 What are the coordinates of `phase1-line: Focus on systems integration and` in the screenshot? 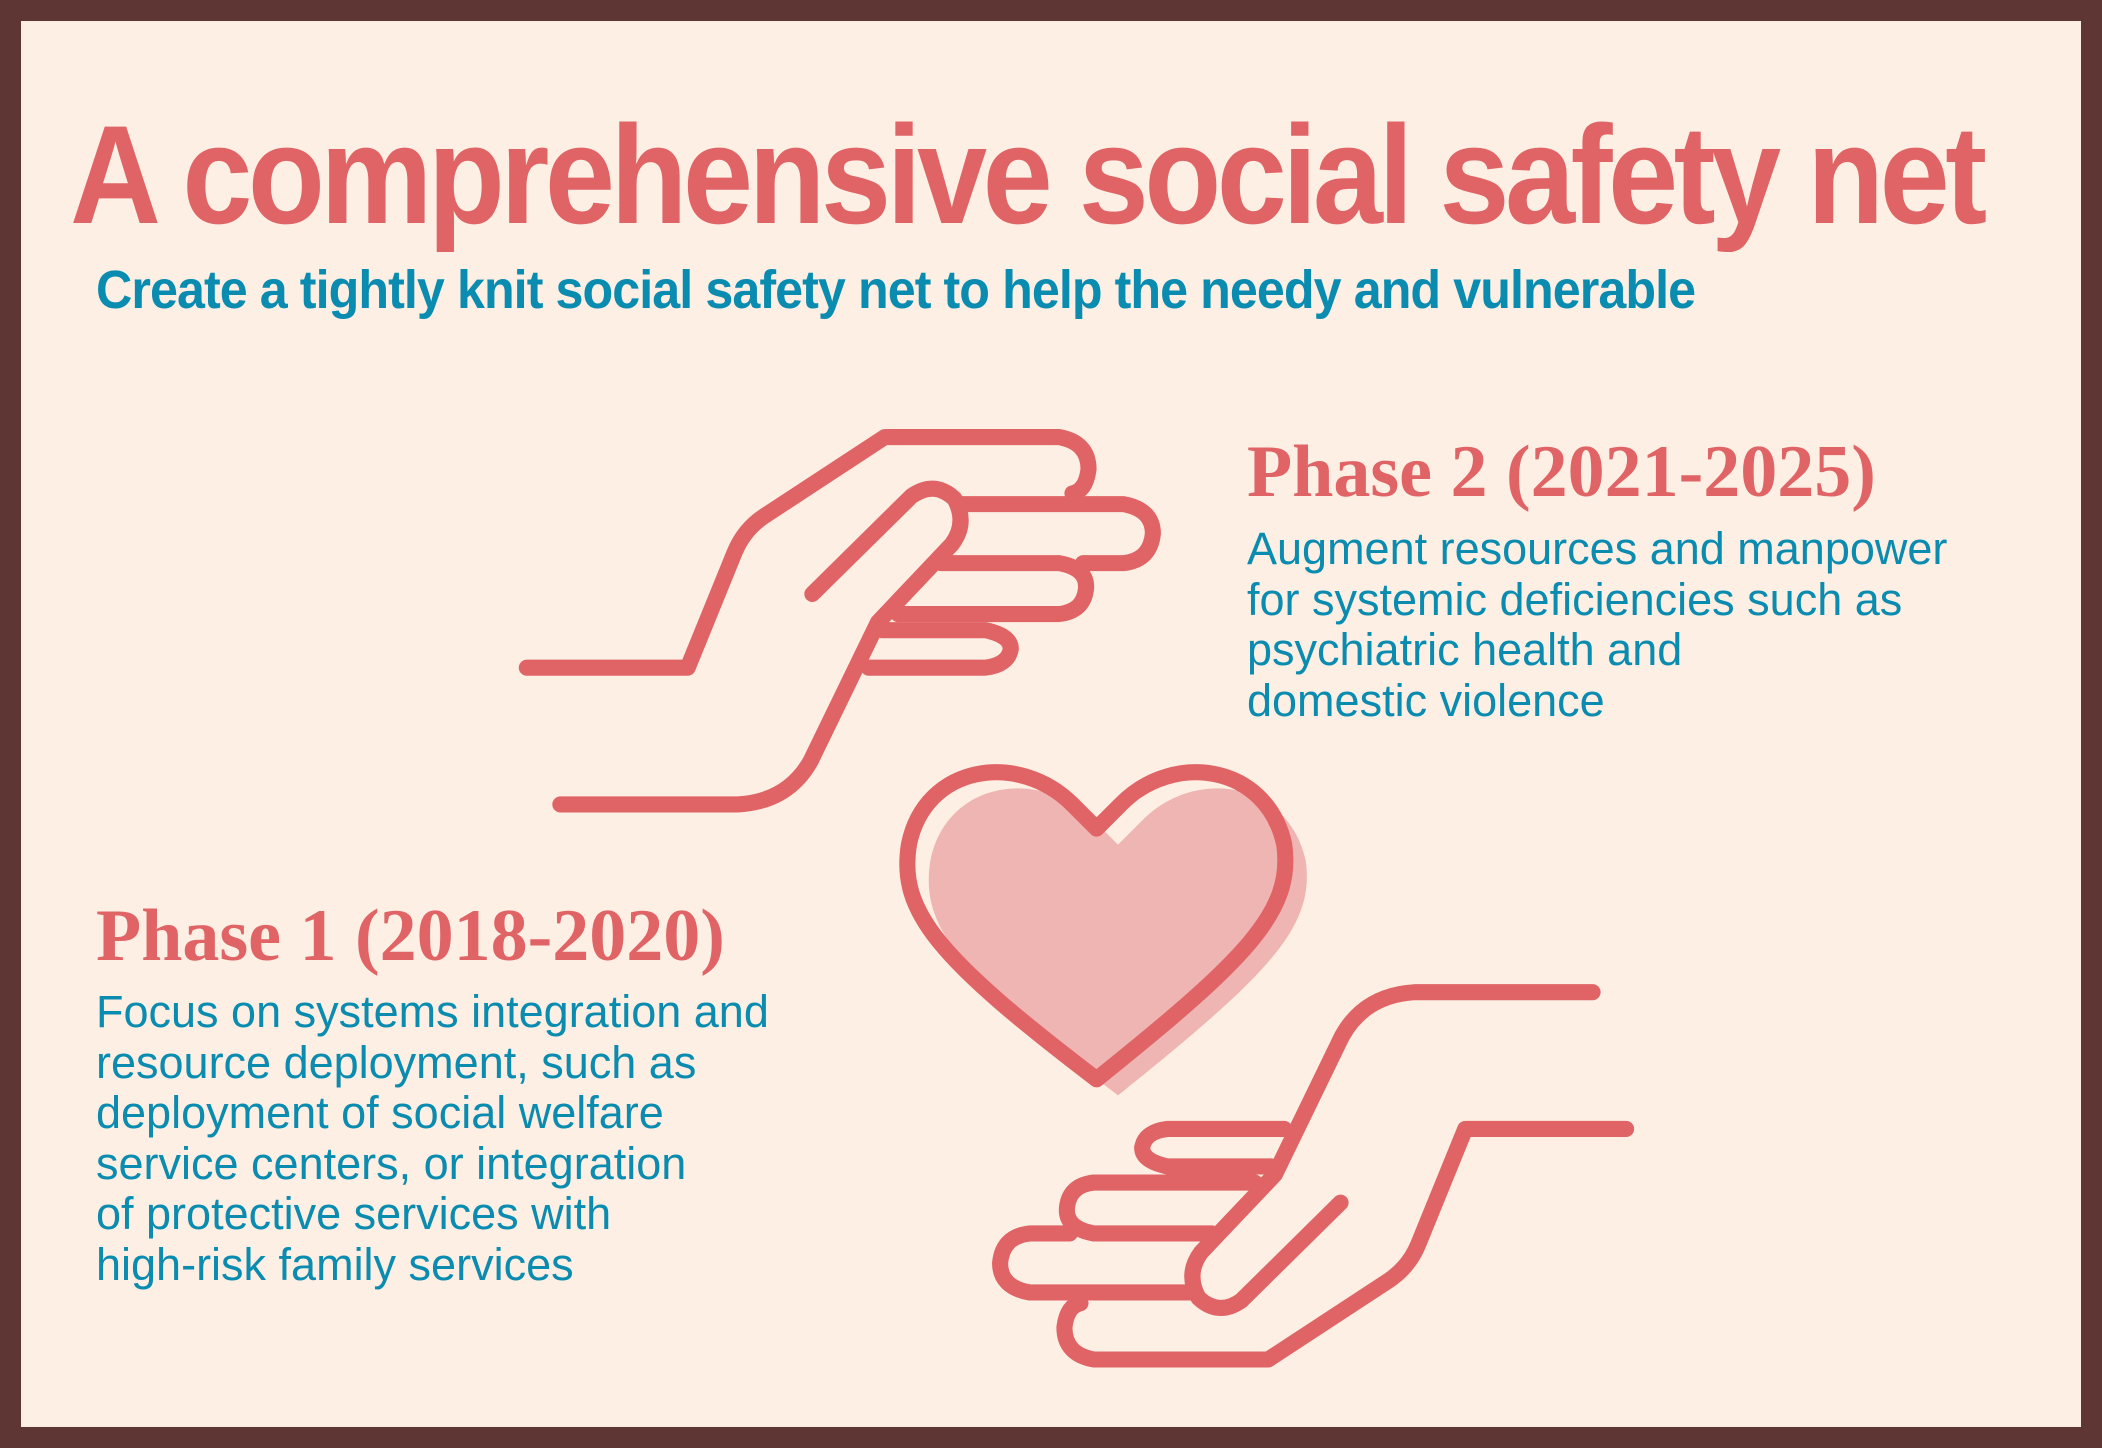 It's located at (432, 1011).